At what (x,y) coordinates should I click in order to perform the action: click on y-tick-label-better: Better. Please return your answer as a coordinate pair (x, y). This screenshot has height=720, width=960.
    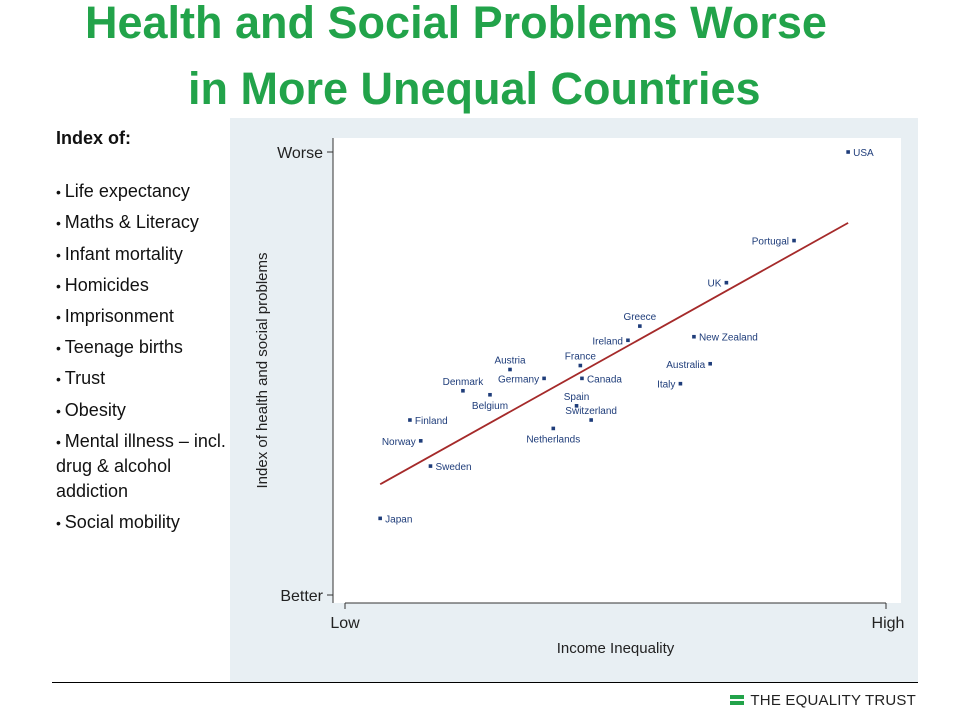
    Looking at the image, I should click on (301, 596).